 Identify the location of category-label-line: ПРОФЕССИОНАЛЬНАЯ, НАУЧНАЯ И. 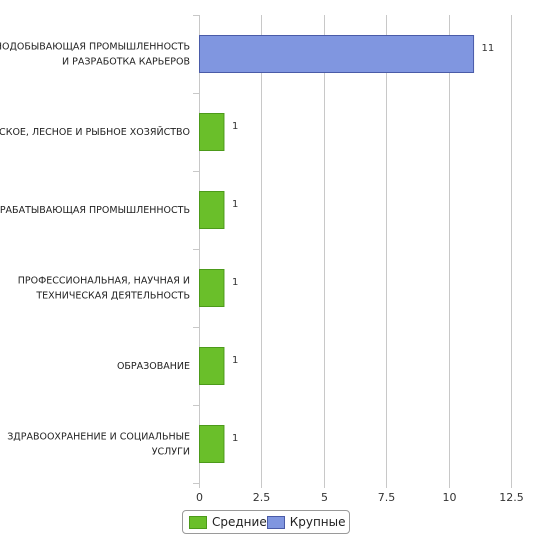
(104, 281).